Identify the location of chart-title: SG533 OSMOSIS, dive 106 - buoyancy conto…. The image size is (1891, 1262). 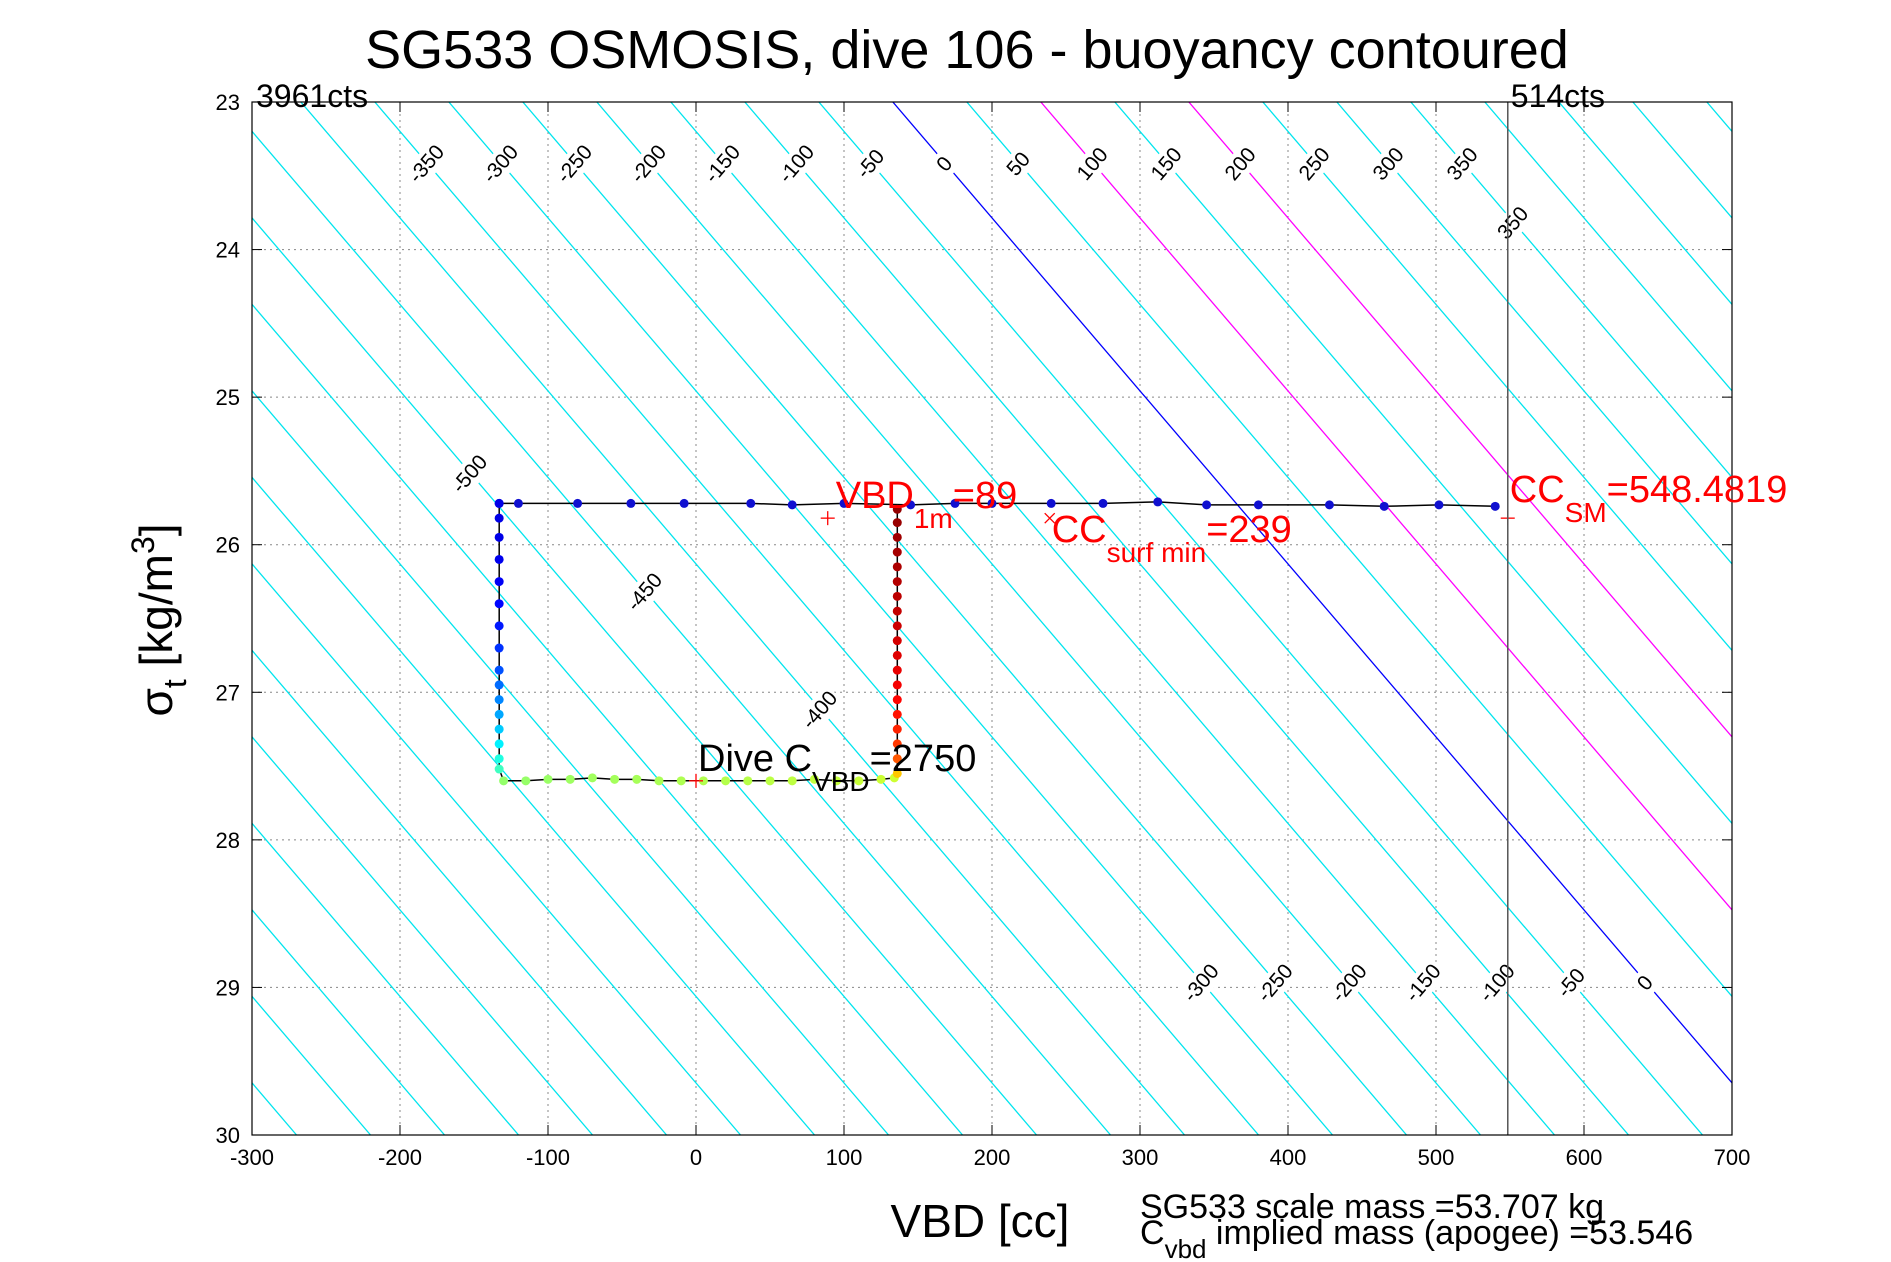
(967, 50).